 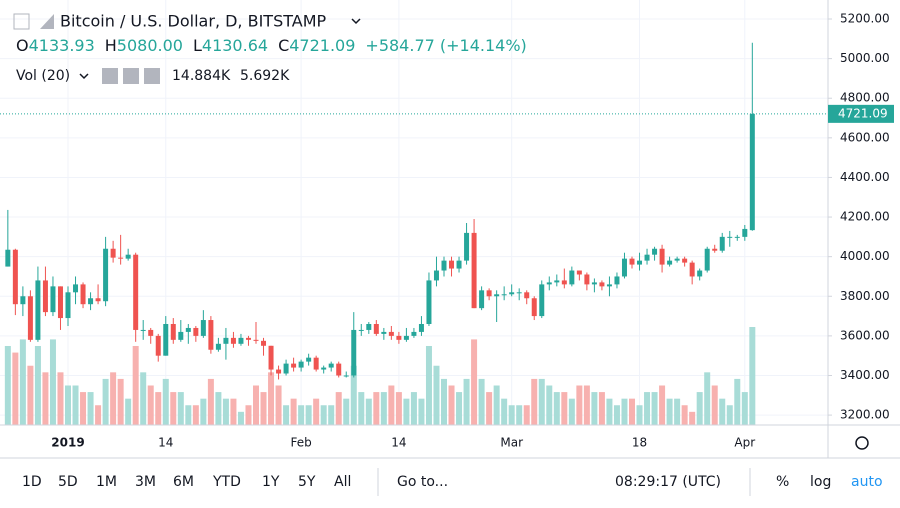 I want to click on symbol-title: Bitcoin / U.S. Dollar, D, BITSTAMP, so click(x=193, y=21).